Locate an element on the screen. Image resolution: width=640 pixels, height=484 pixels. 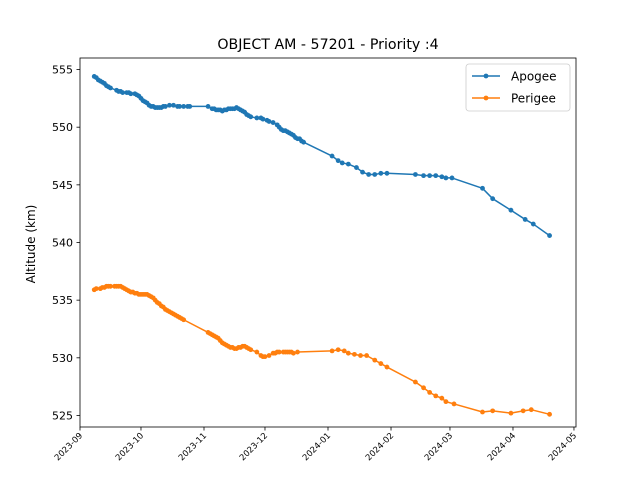
legend-label: Perigee is located at coordinates (533, 99).